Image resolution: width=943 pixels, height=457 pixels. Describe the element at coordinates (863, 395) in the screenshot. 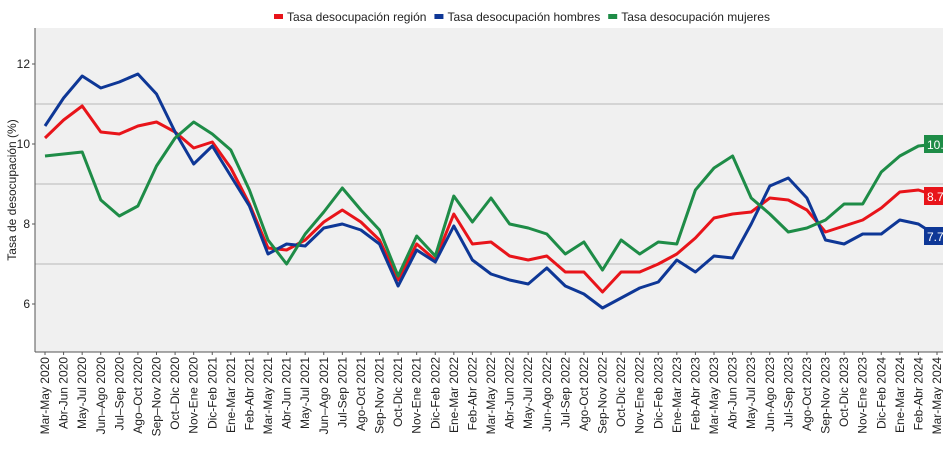

I see `x-tick-label: Nov-Ene 2023` at that location.